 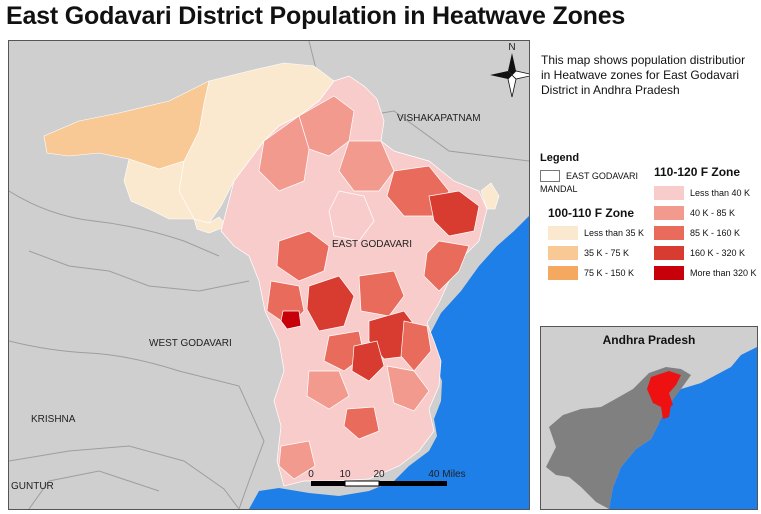 What do you see at coordinates (683, 428) in the screenshot?
I see `inset-sea` at bounding box center [683, 428].